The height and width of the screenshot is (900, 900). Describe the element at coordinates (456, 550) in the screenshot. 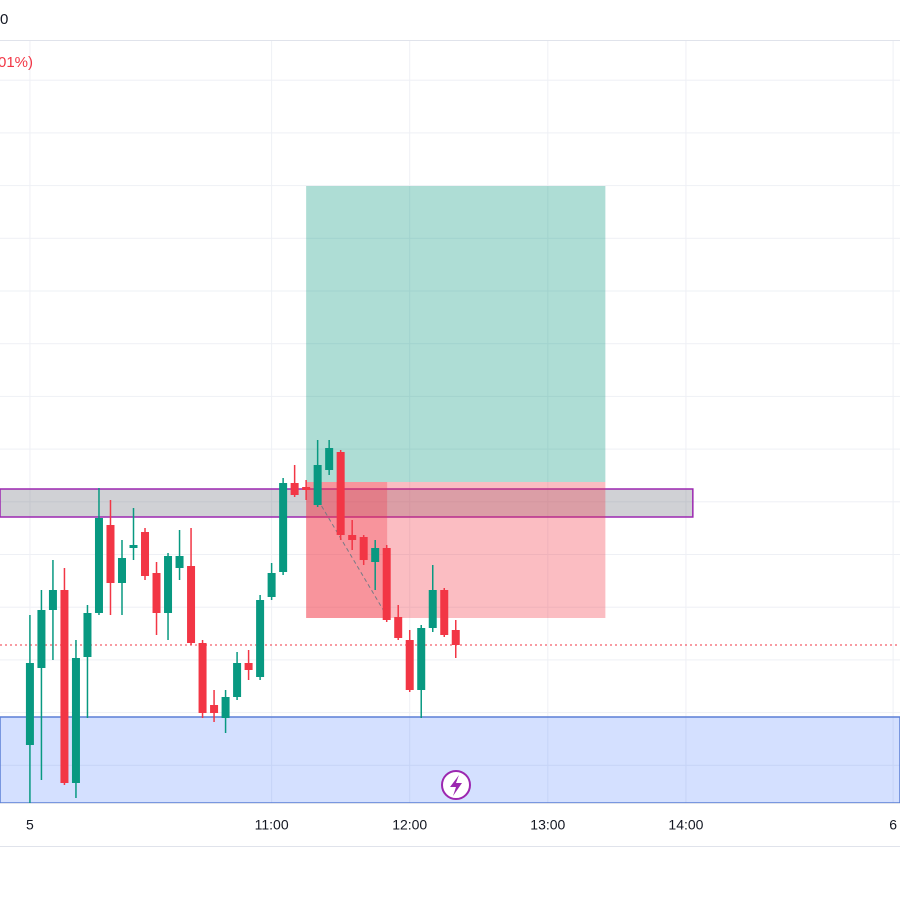

I see `stop-zone` at that location.